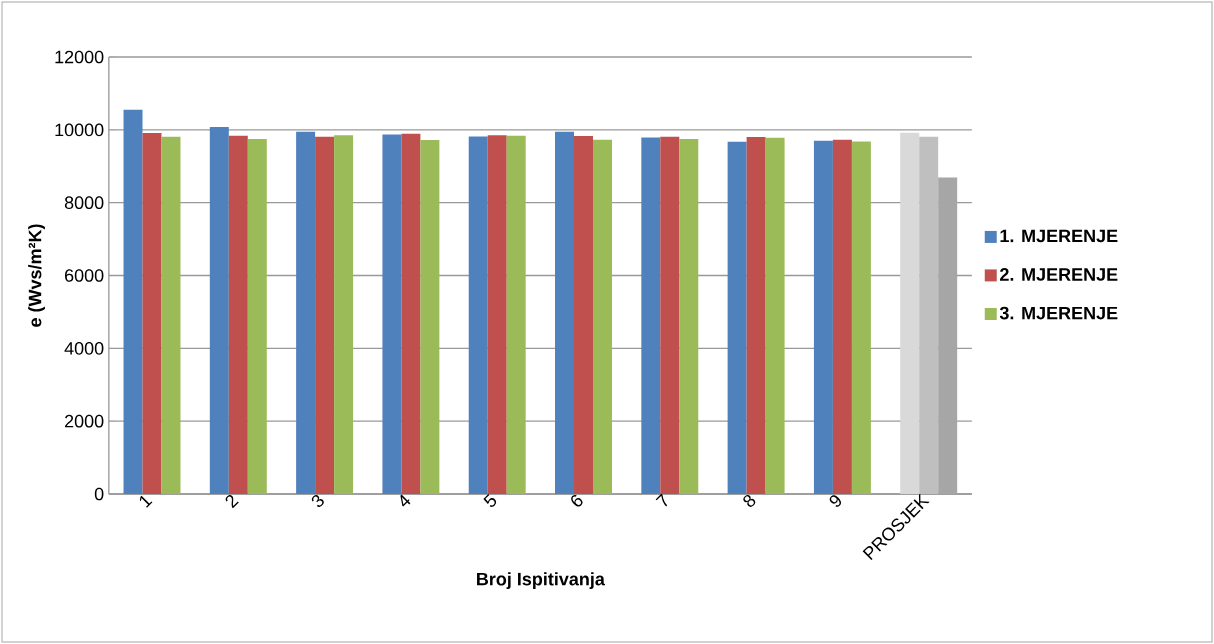 The image size is (1214, 644). Describe the element at coordinates (84, 348) in the screenshot. I see `y-tick-label: 4000` at that location.